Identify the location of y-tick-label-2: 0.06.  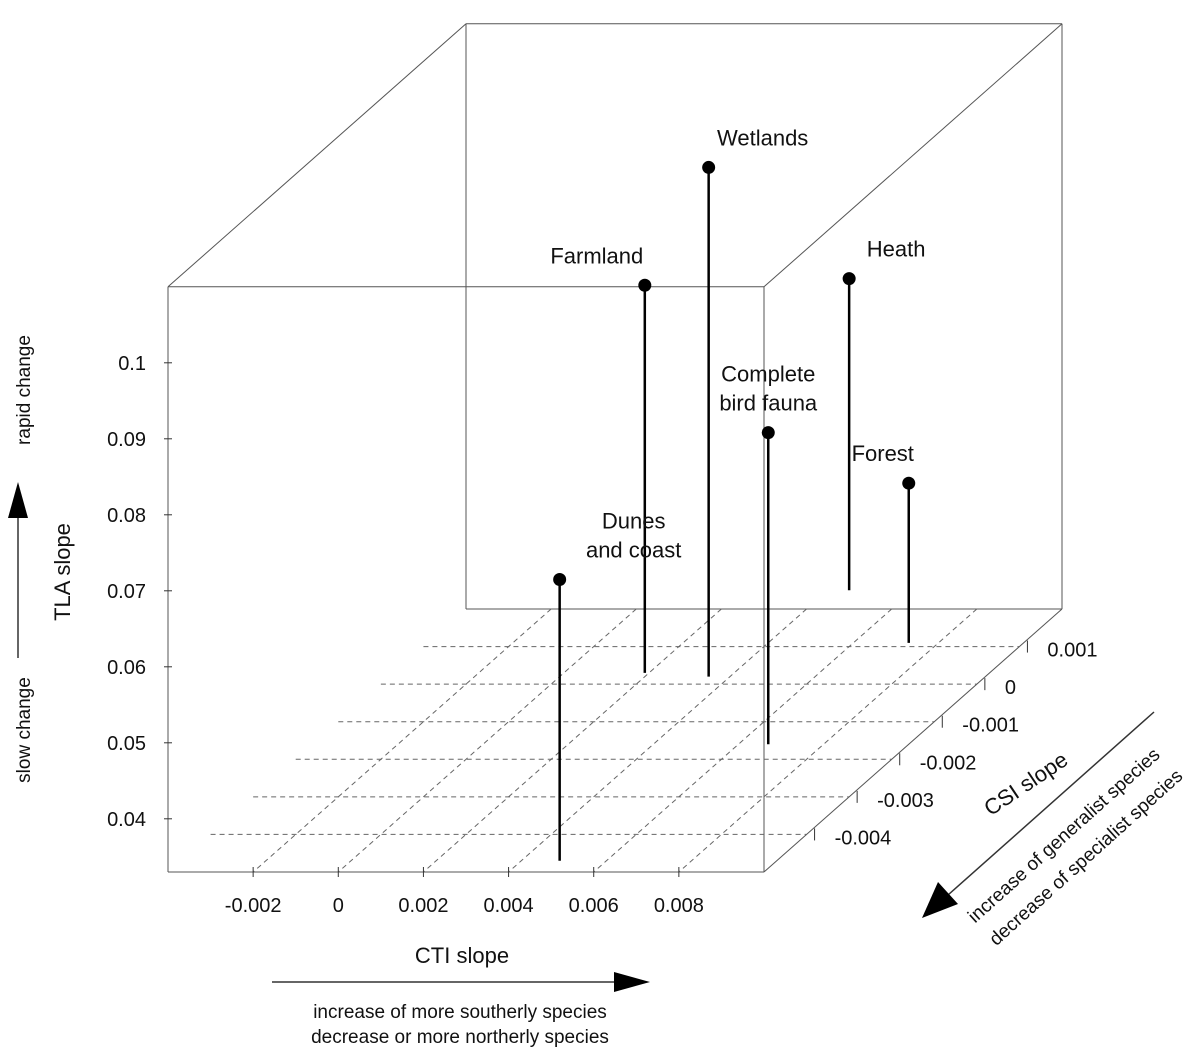
(126, 668).